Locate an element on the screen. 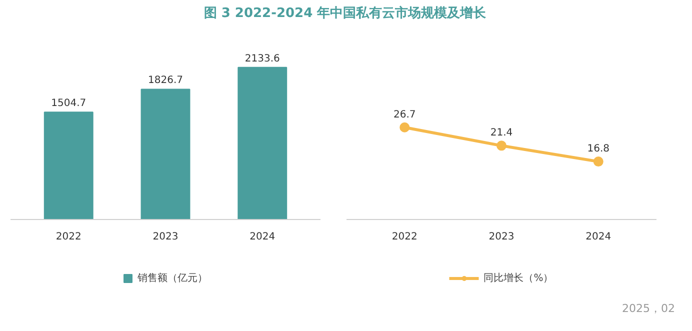 The height and width of the screenshot is (331, 692). data-label: 21.4 is located at coordinates (501, 133).